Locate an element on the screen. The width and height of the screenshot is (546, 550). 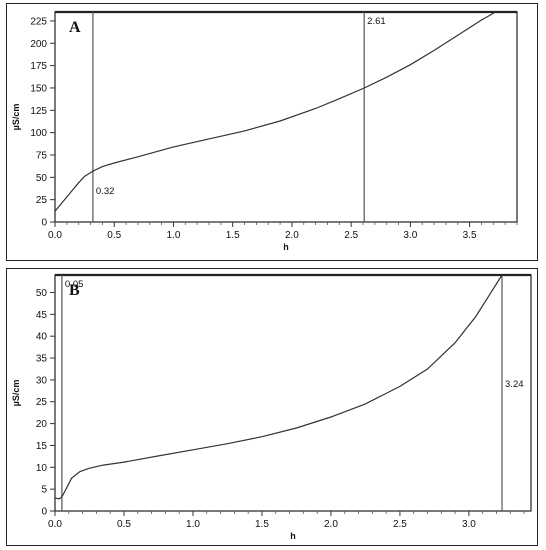
y-tick-label: 225 is located at coordinates (38, 21).